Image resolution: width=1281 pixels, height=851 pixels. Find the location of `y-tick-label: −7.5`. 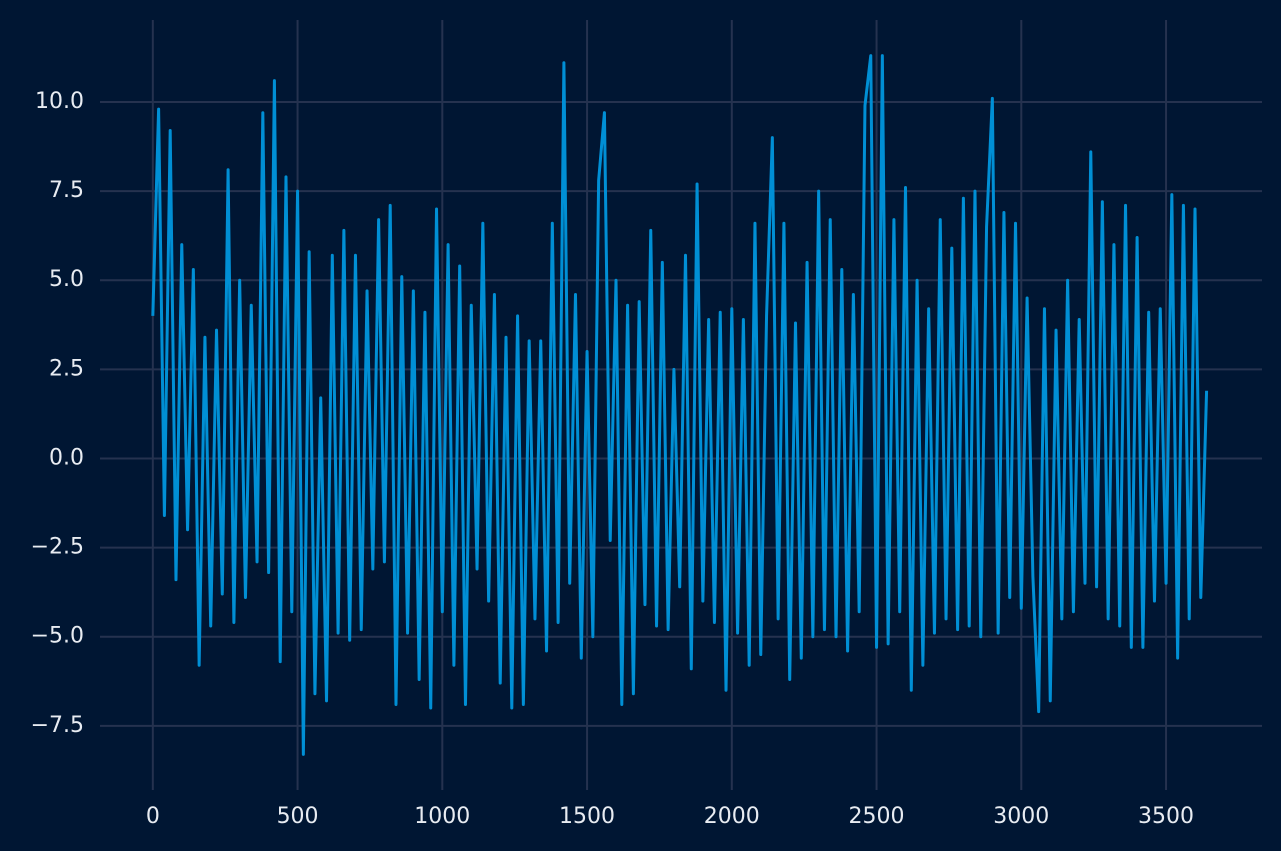

y-tick-label: −7.5 is located at coordinates (57, 725).